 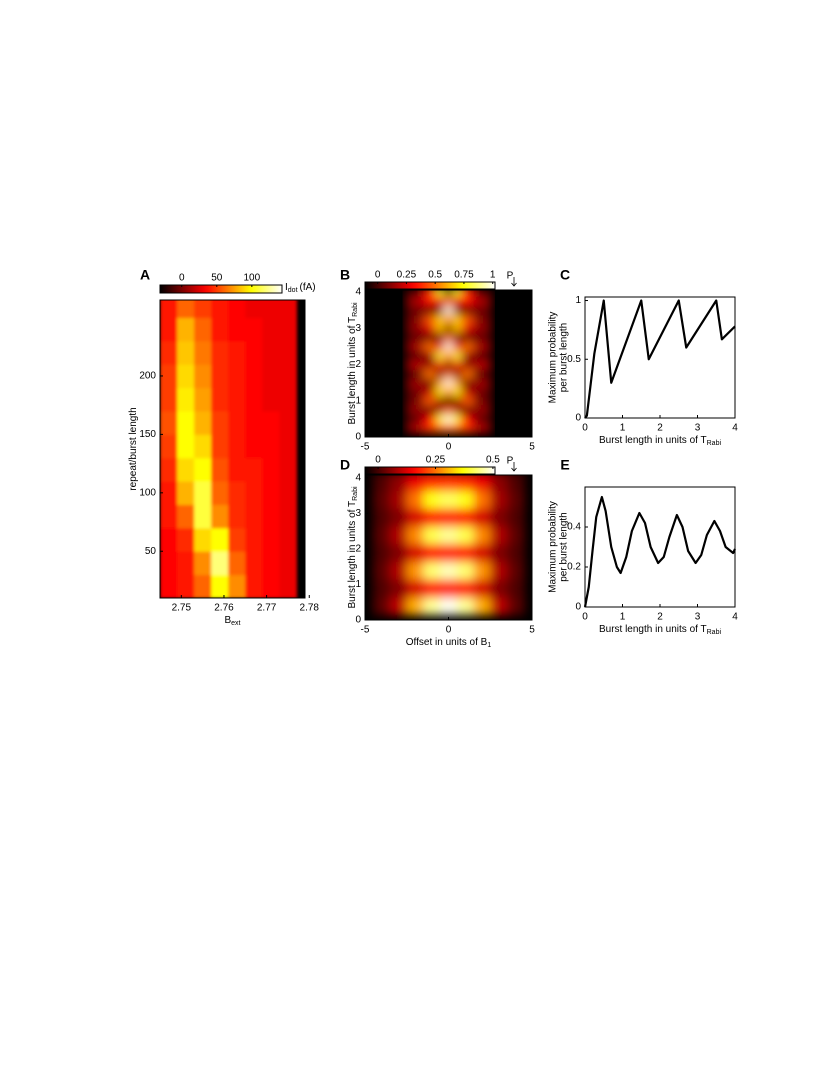 What do you see at coordinates (308, 287) in the screenshot?
I see `colorbar-label-part: (fA)` at bounding box center [308, 287].